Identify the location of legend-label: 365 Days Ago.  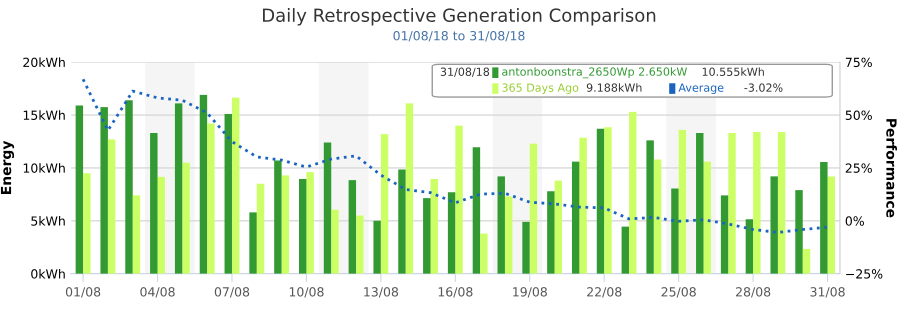
(540, 88).